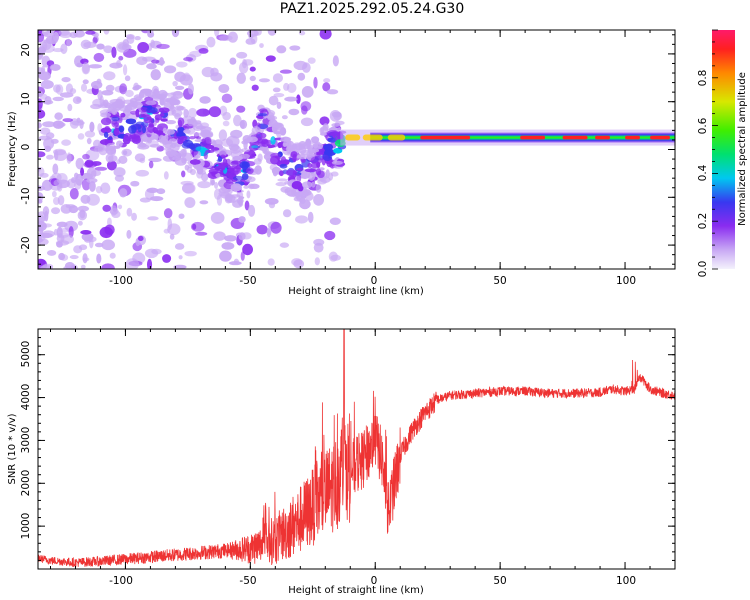  I want to click on top-ytick-label: -10, so click(26, 195).